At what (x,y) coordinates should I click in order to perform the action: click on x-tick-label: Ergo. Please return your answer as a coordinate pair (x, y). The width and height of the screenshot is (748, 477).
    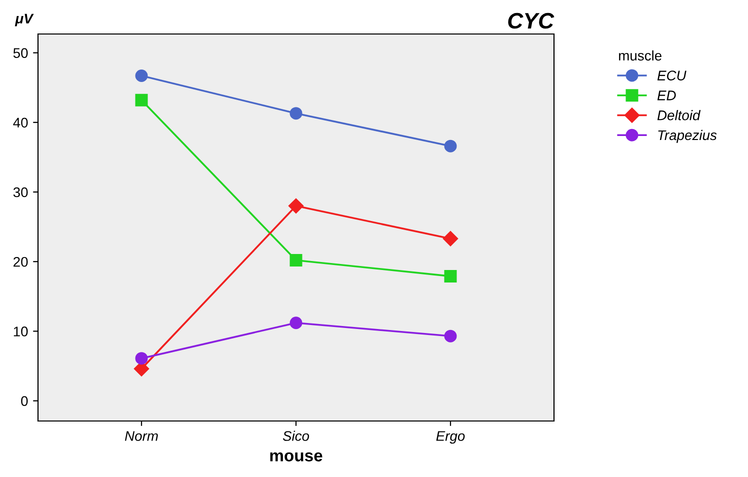
    Looking at the image, I should click on (450, 437).